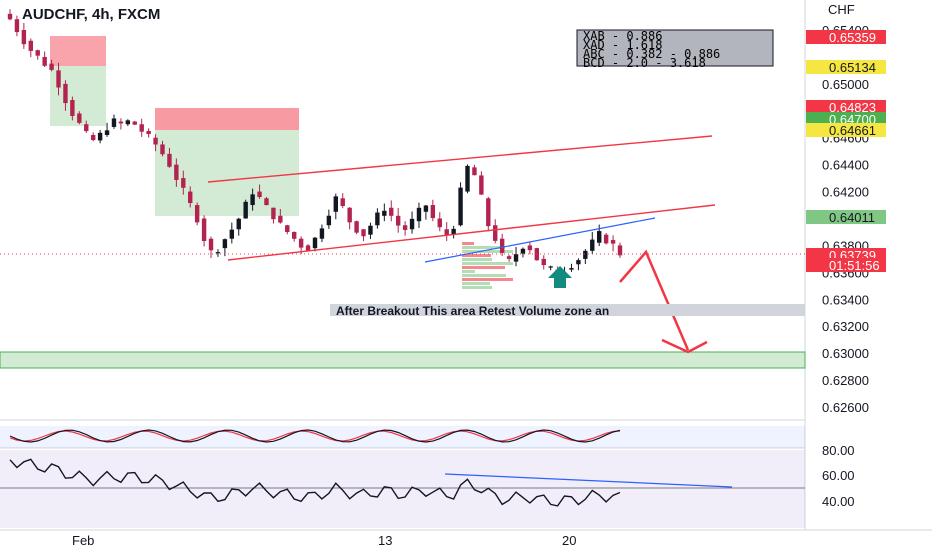  What do you see at coordinates (846, 37) in the screenshot?
I see `price-badge: 0.65359` at bounding box center [846, 37].